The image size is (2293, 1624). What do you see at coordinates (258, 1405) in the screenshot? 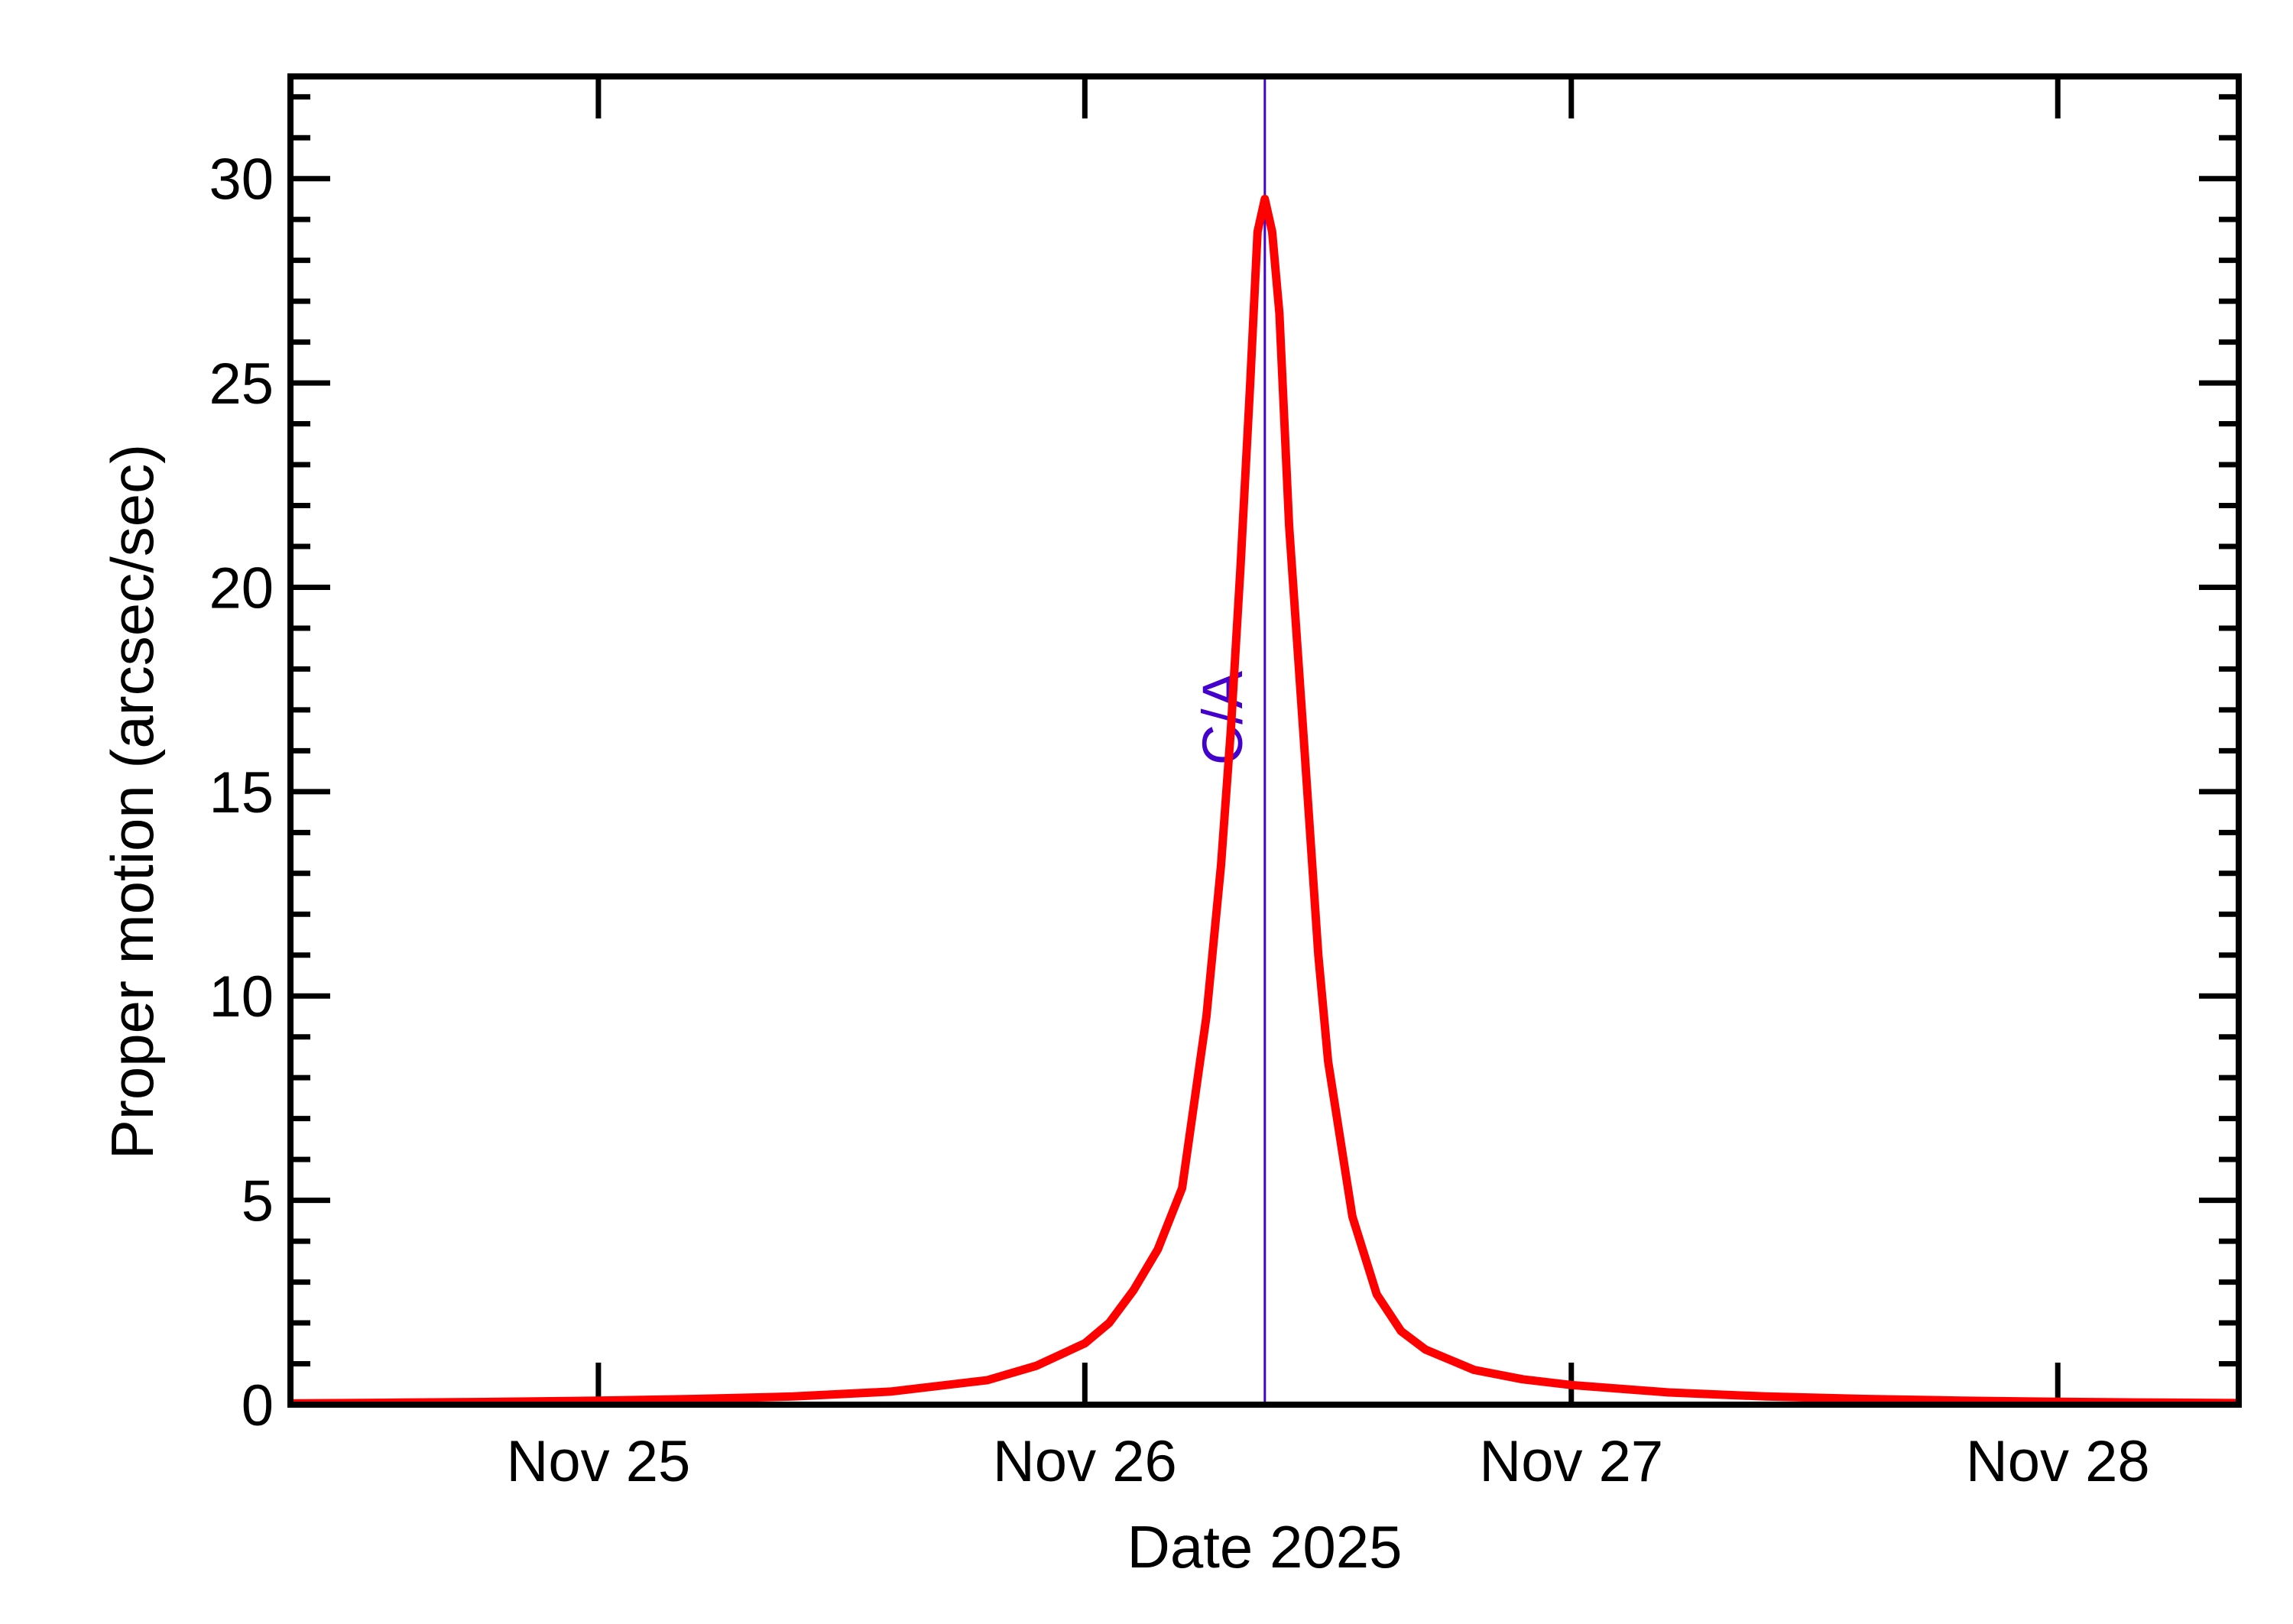
I see `y-tick-label: 0` at bounding box center [258, 1405].